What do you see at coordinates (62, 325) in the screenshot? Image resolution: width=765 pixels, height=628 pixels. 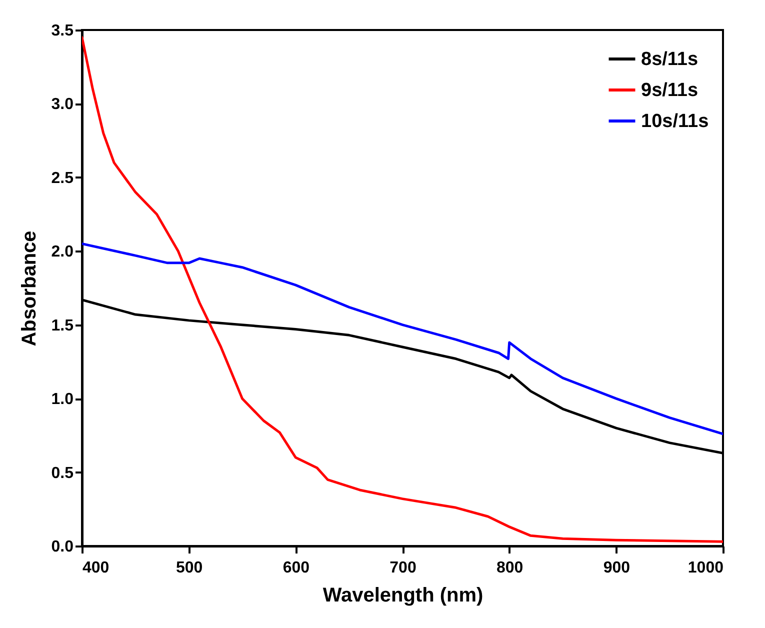 I see `y-tick-label: 1.5` at bounding box center [62, 325].